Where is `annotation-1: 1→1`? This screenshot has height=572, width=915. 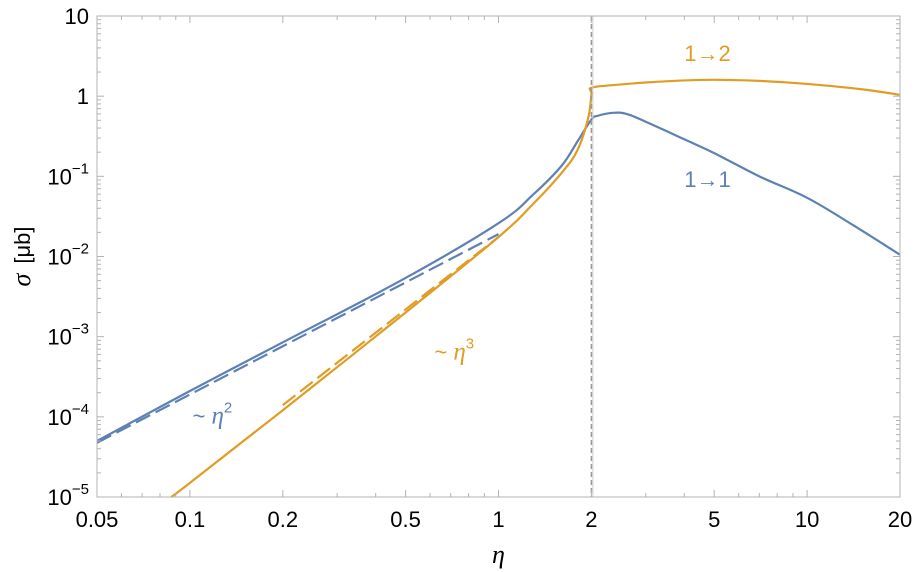 annotation-1: 1→1 is located at coordinates (707, 179).